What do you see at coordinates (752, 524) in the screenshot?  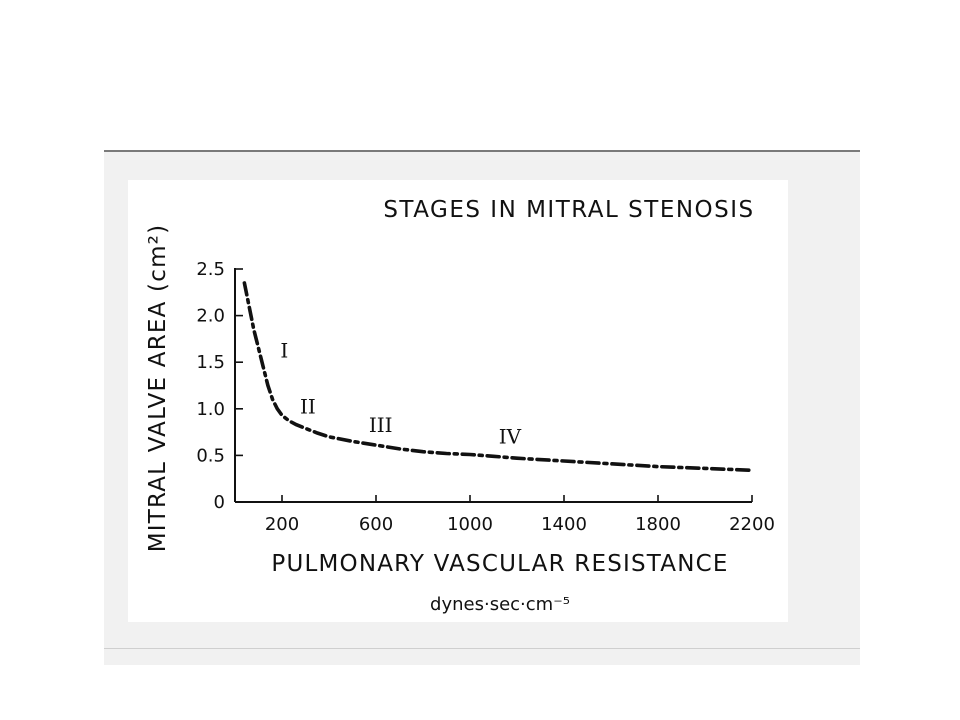 I see `x-tick-label: 2200` at bounding box center [752, 524].